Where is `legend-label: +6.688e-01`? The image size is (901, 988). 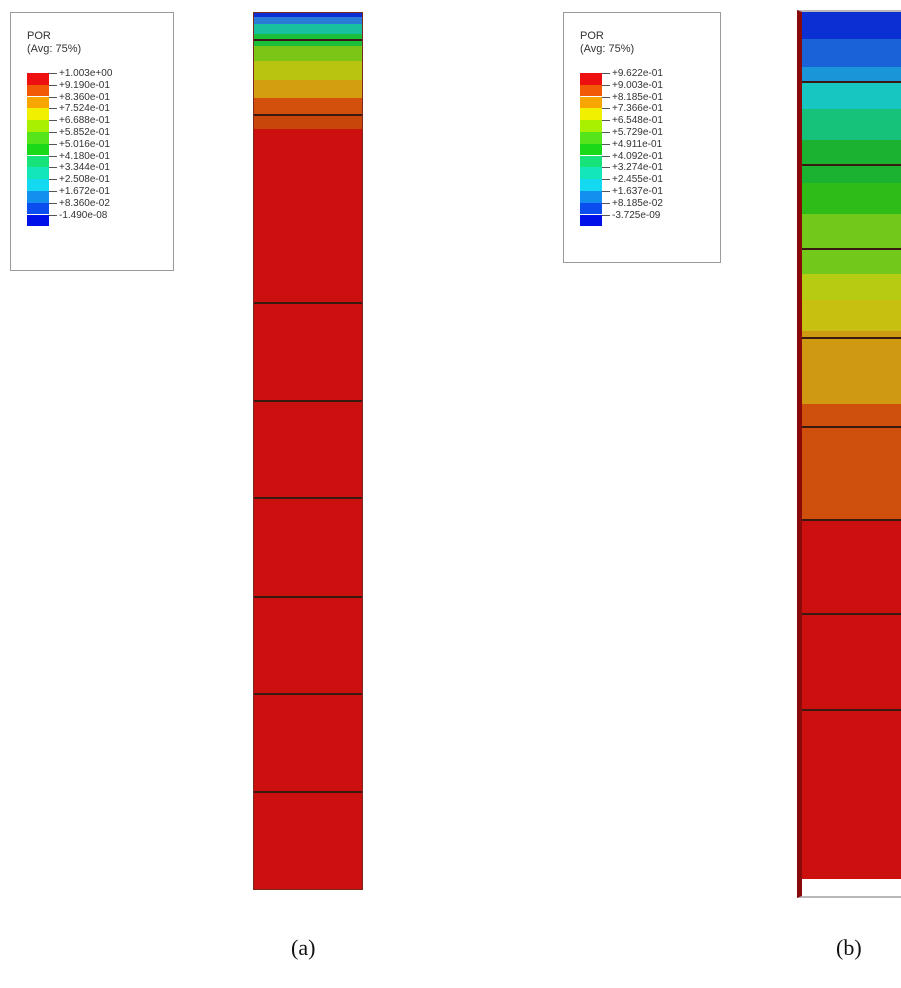
legend-label: +6.688e-01 is located at coordinates (84, 121).